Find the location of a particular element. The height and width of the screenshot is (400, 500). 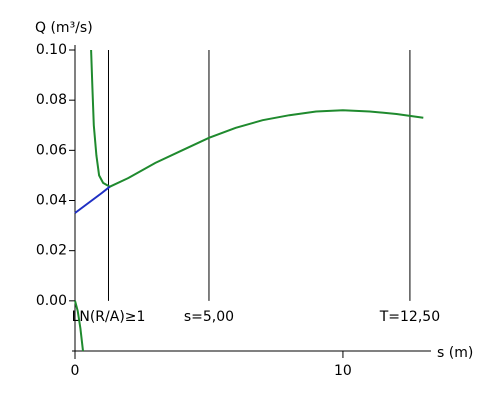

y-tick-label: 0.00 is located at coordinates (51, 301).